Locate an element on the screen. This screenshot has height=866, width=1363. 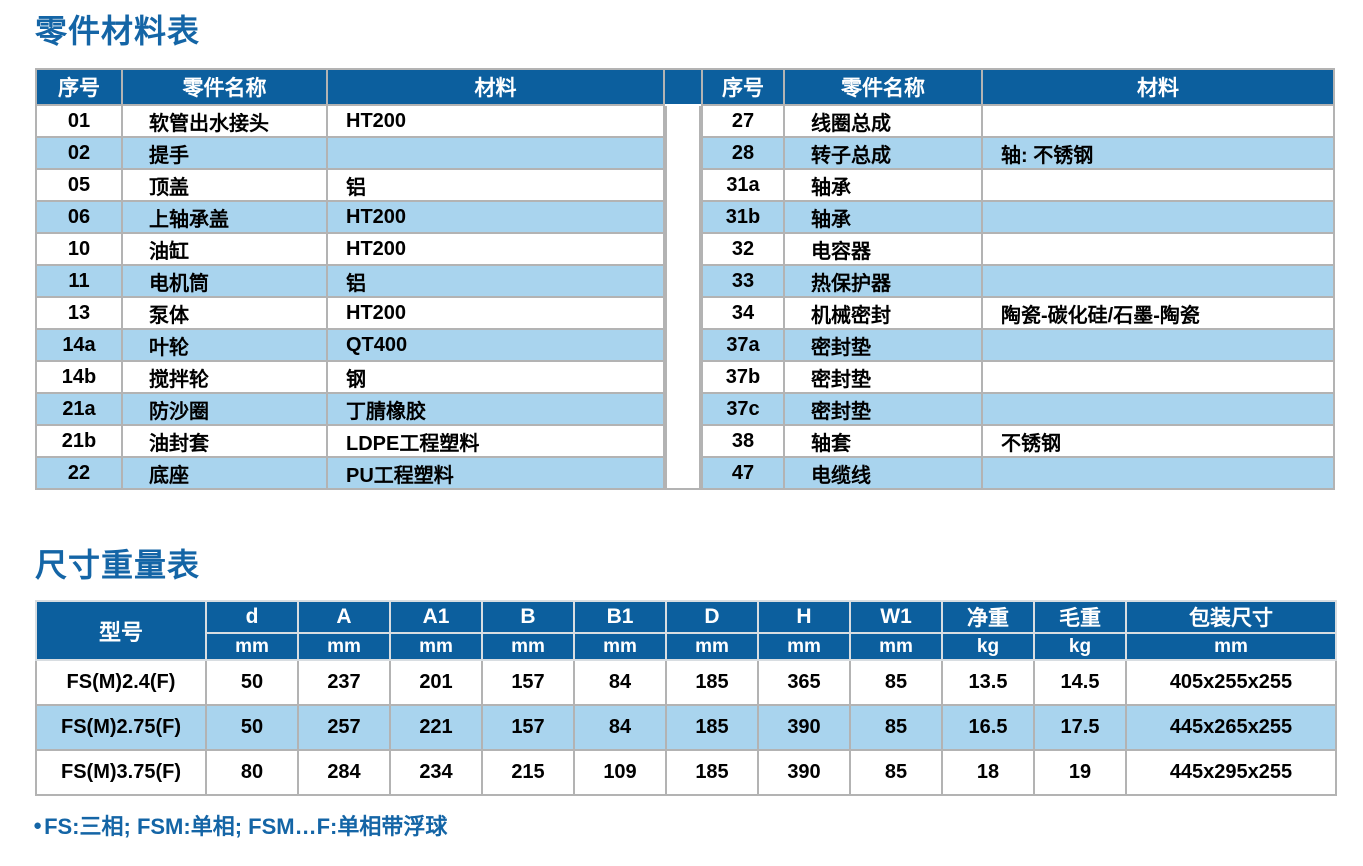
cell-name: 上轴承盖 is located at coordinates (224, 217).